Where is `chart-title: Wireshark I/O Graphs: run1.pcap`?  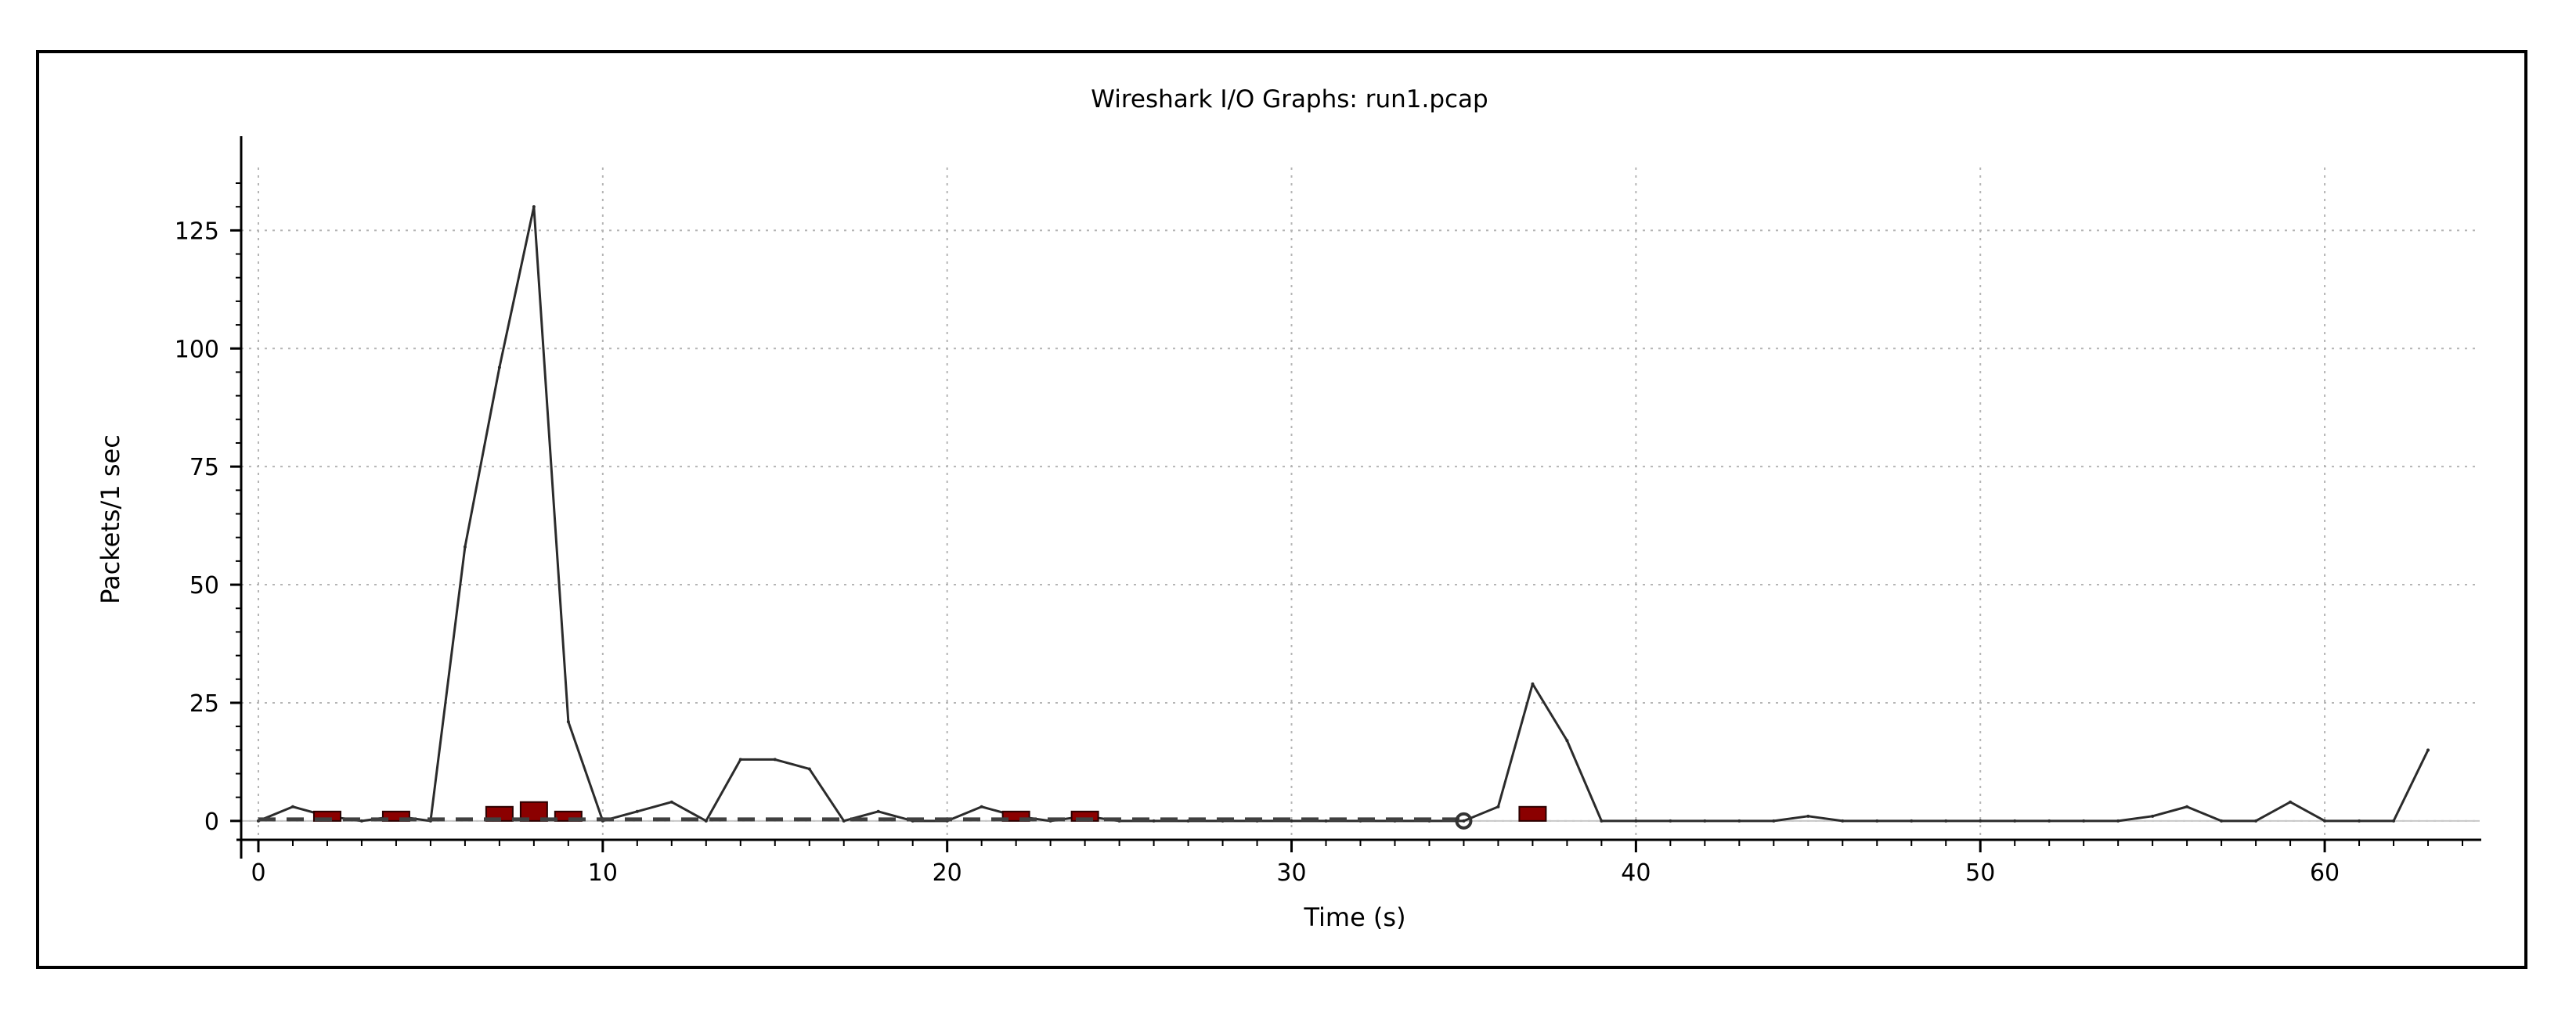
chart-title: Wireshark I/O Graphs: run1.pcap is located at coordinates (1289, 99).